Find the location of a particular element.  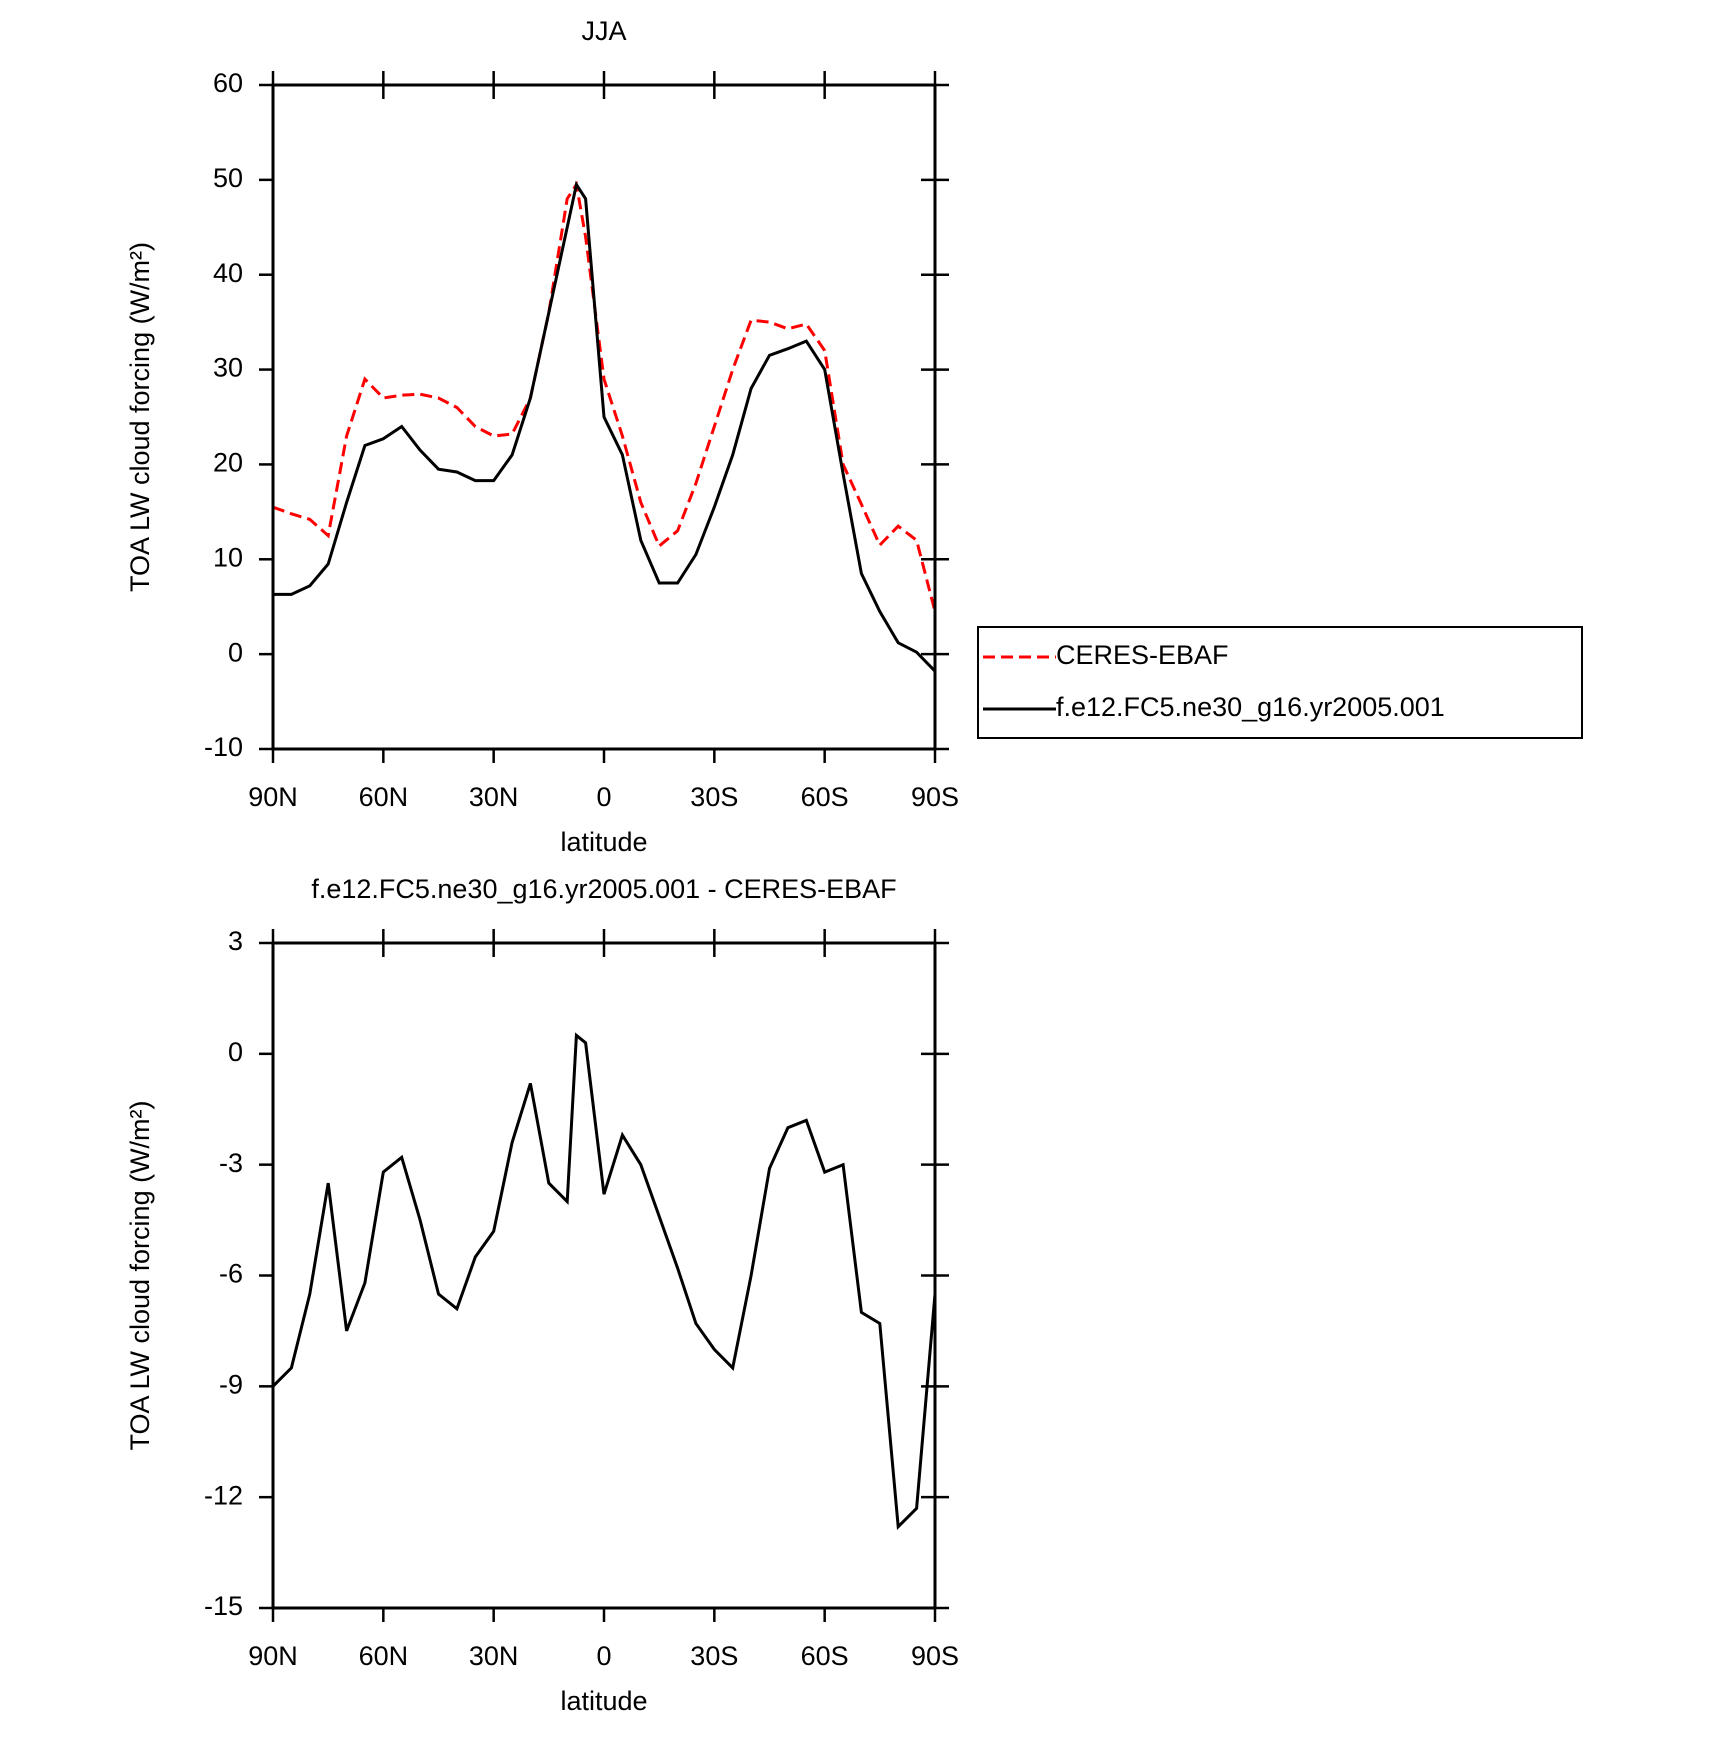

legend-label: CERES-EBAF is located at coordinates (1142, 655).